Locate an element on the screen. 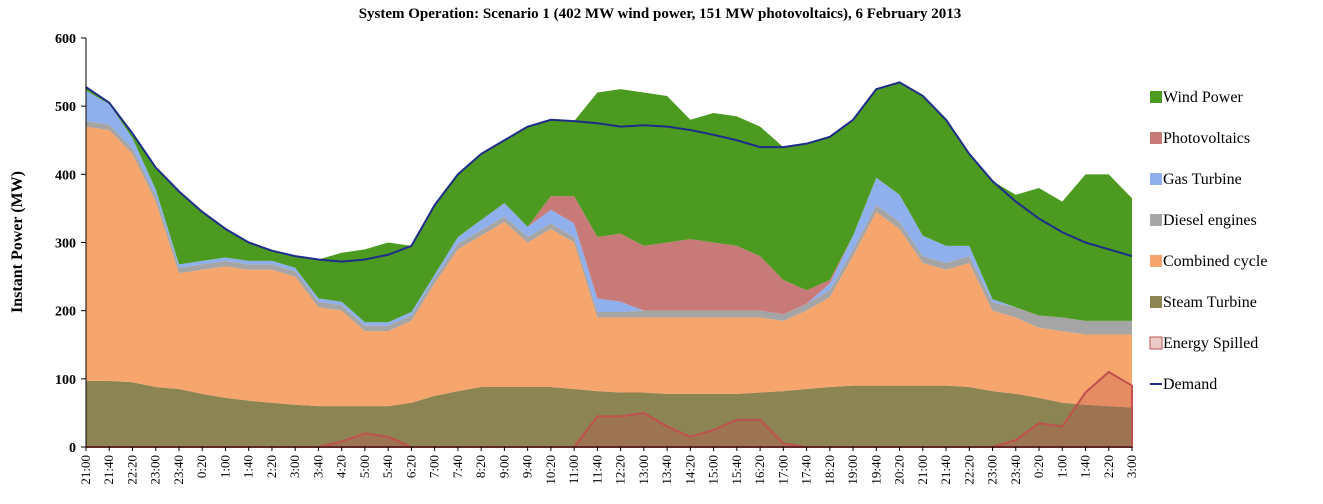 The height and width of the screenshot is (504, 1323). legend-label: Demand is located at coordinates (1190, 384).